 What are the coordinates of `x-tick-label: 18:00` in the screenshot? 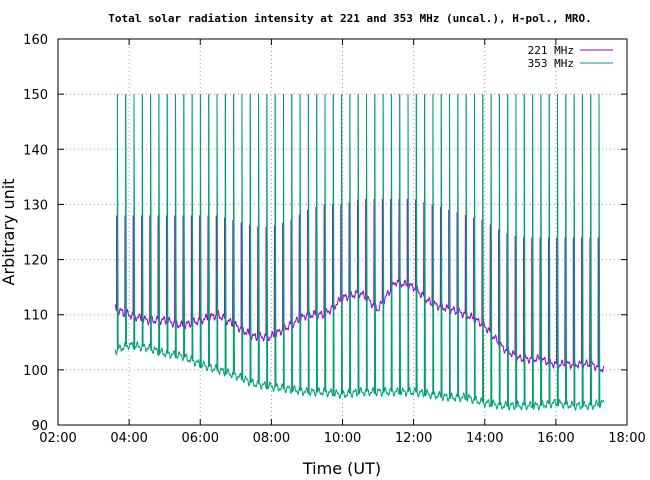 It's located at (626, 438).